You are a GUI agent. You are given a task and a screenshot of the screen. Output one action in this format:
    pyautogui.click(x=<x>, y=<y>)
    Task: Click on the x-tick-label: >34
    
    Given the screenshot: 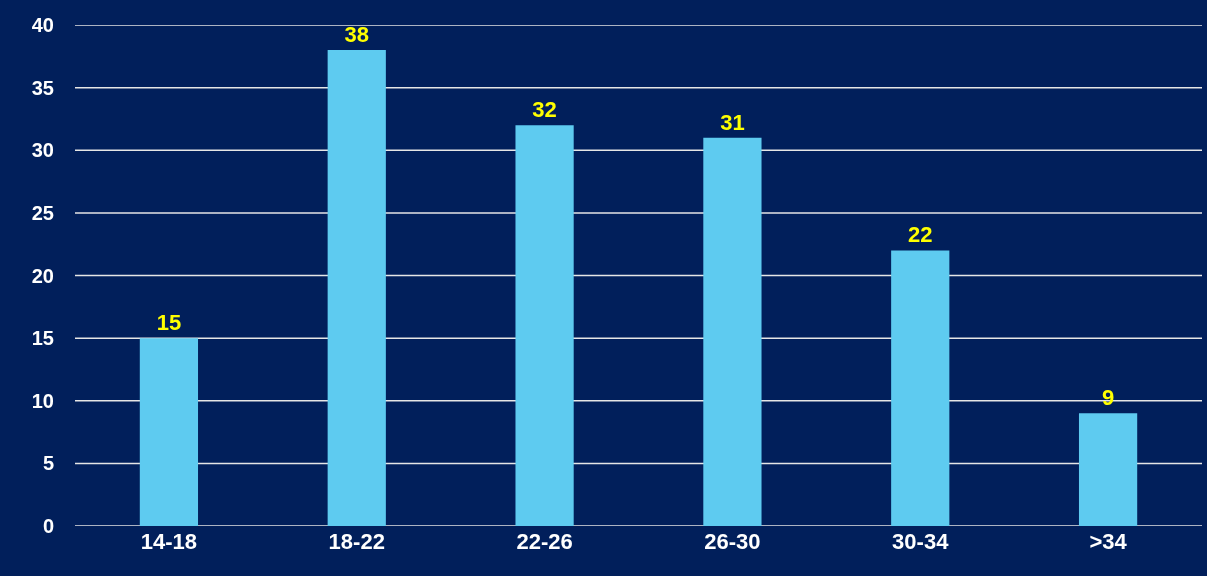 What is the action you would take?
    pyautogui.click(x=1108, y=541)
    